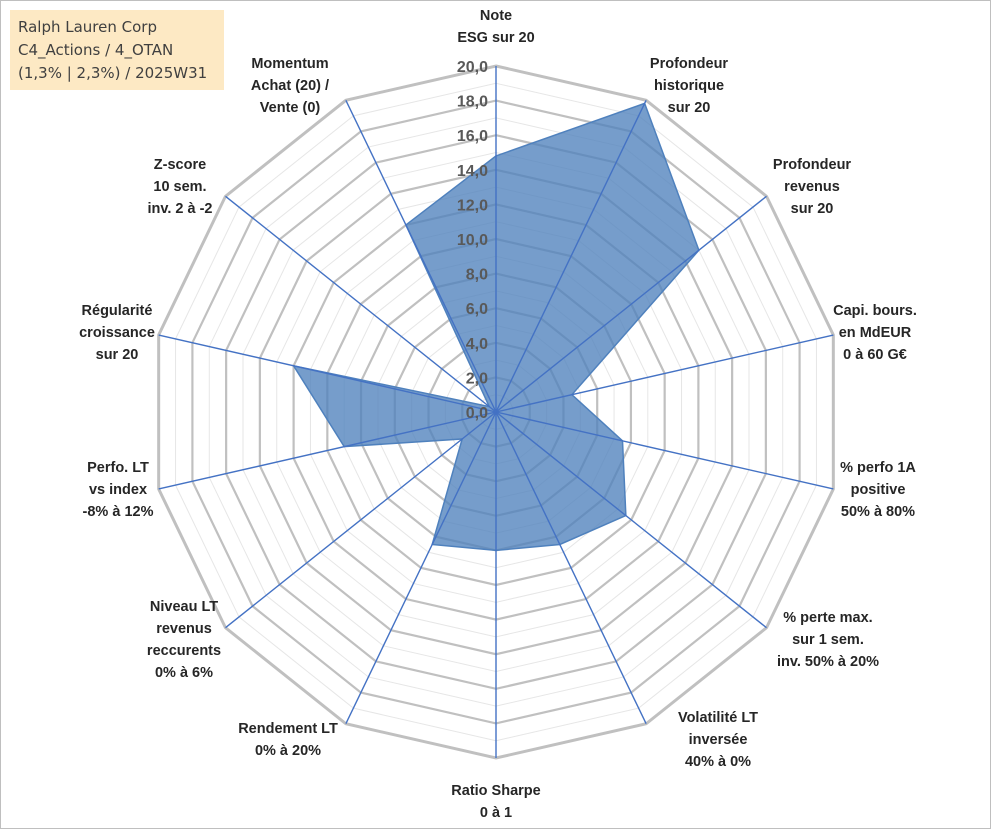 The image size is (991, 829). What do you see at coordinates (496, 16) in the screenshot?
I see `axis-label-line: Note` at bounding box center [496, 16].